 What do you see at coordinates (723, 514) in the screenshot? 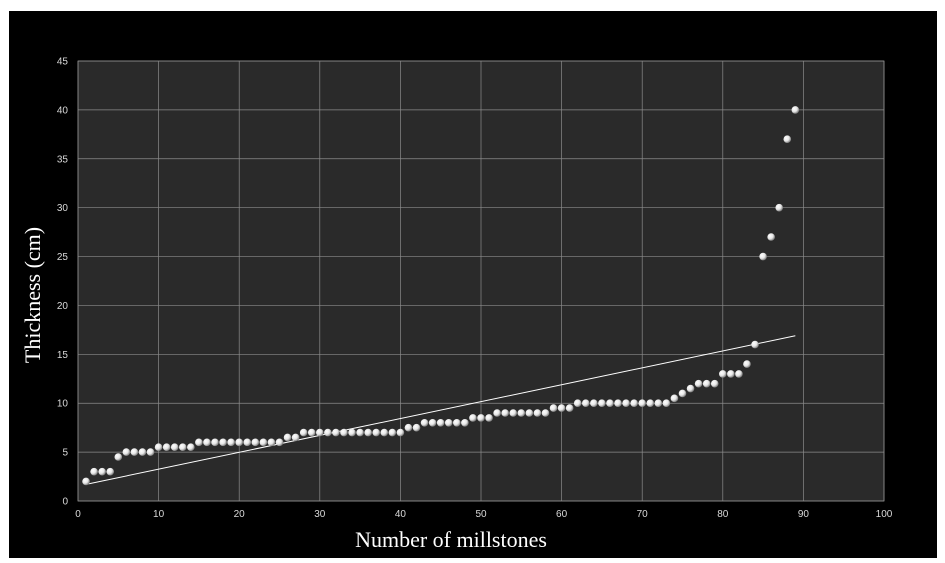
I see `x-tick-label: 80` at bounding box center [723, 514].